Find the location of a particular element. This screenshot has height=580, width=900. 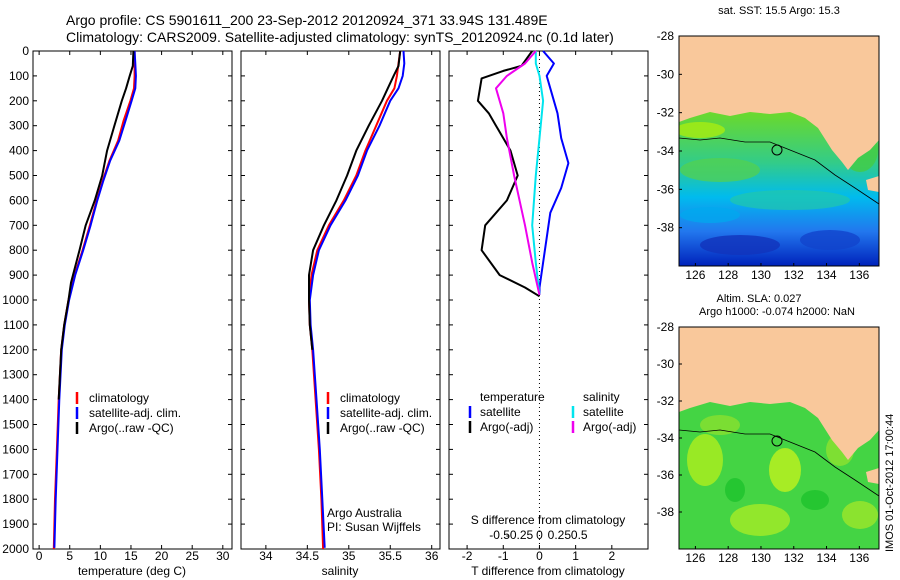

x-tick-label: 35 is located at coordinates (349, 556).